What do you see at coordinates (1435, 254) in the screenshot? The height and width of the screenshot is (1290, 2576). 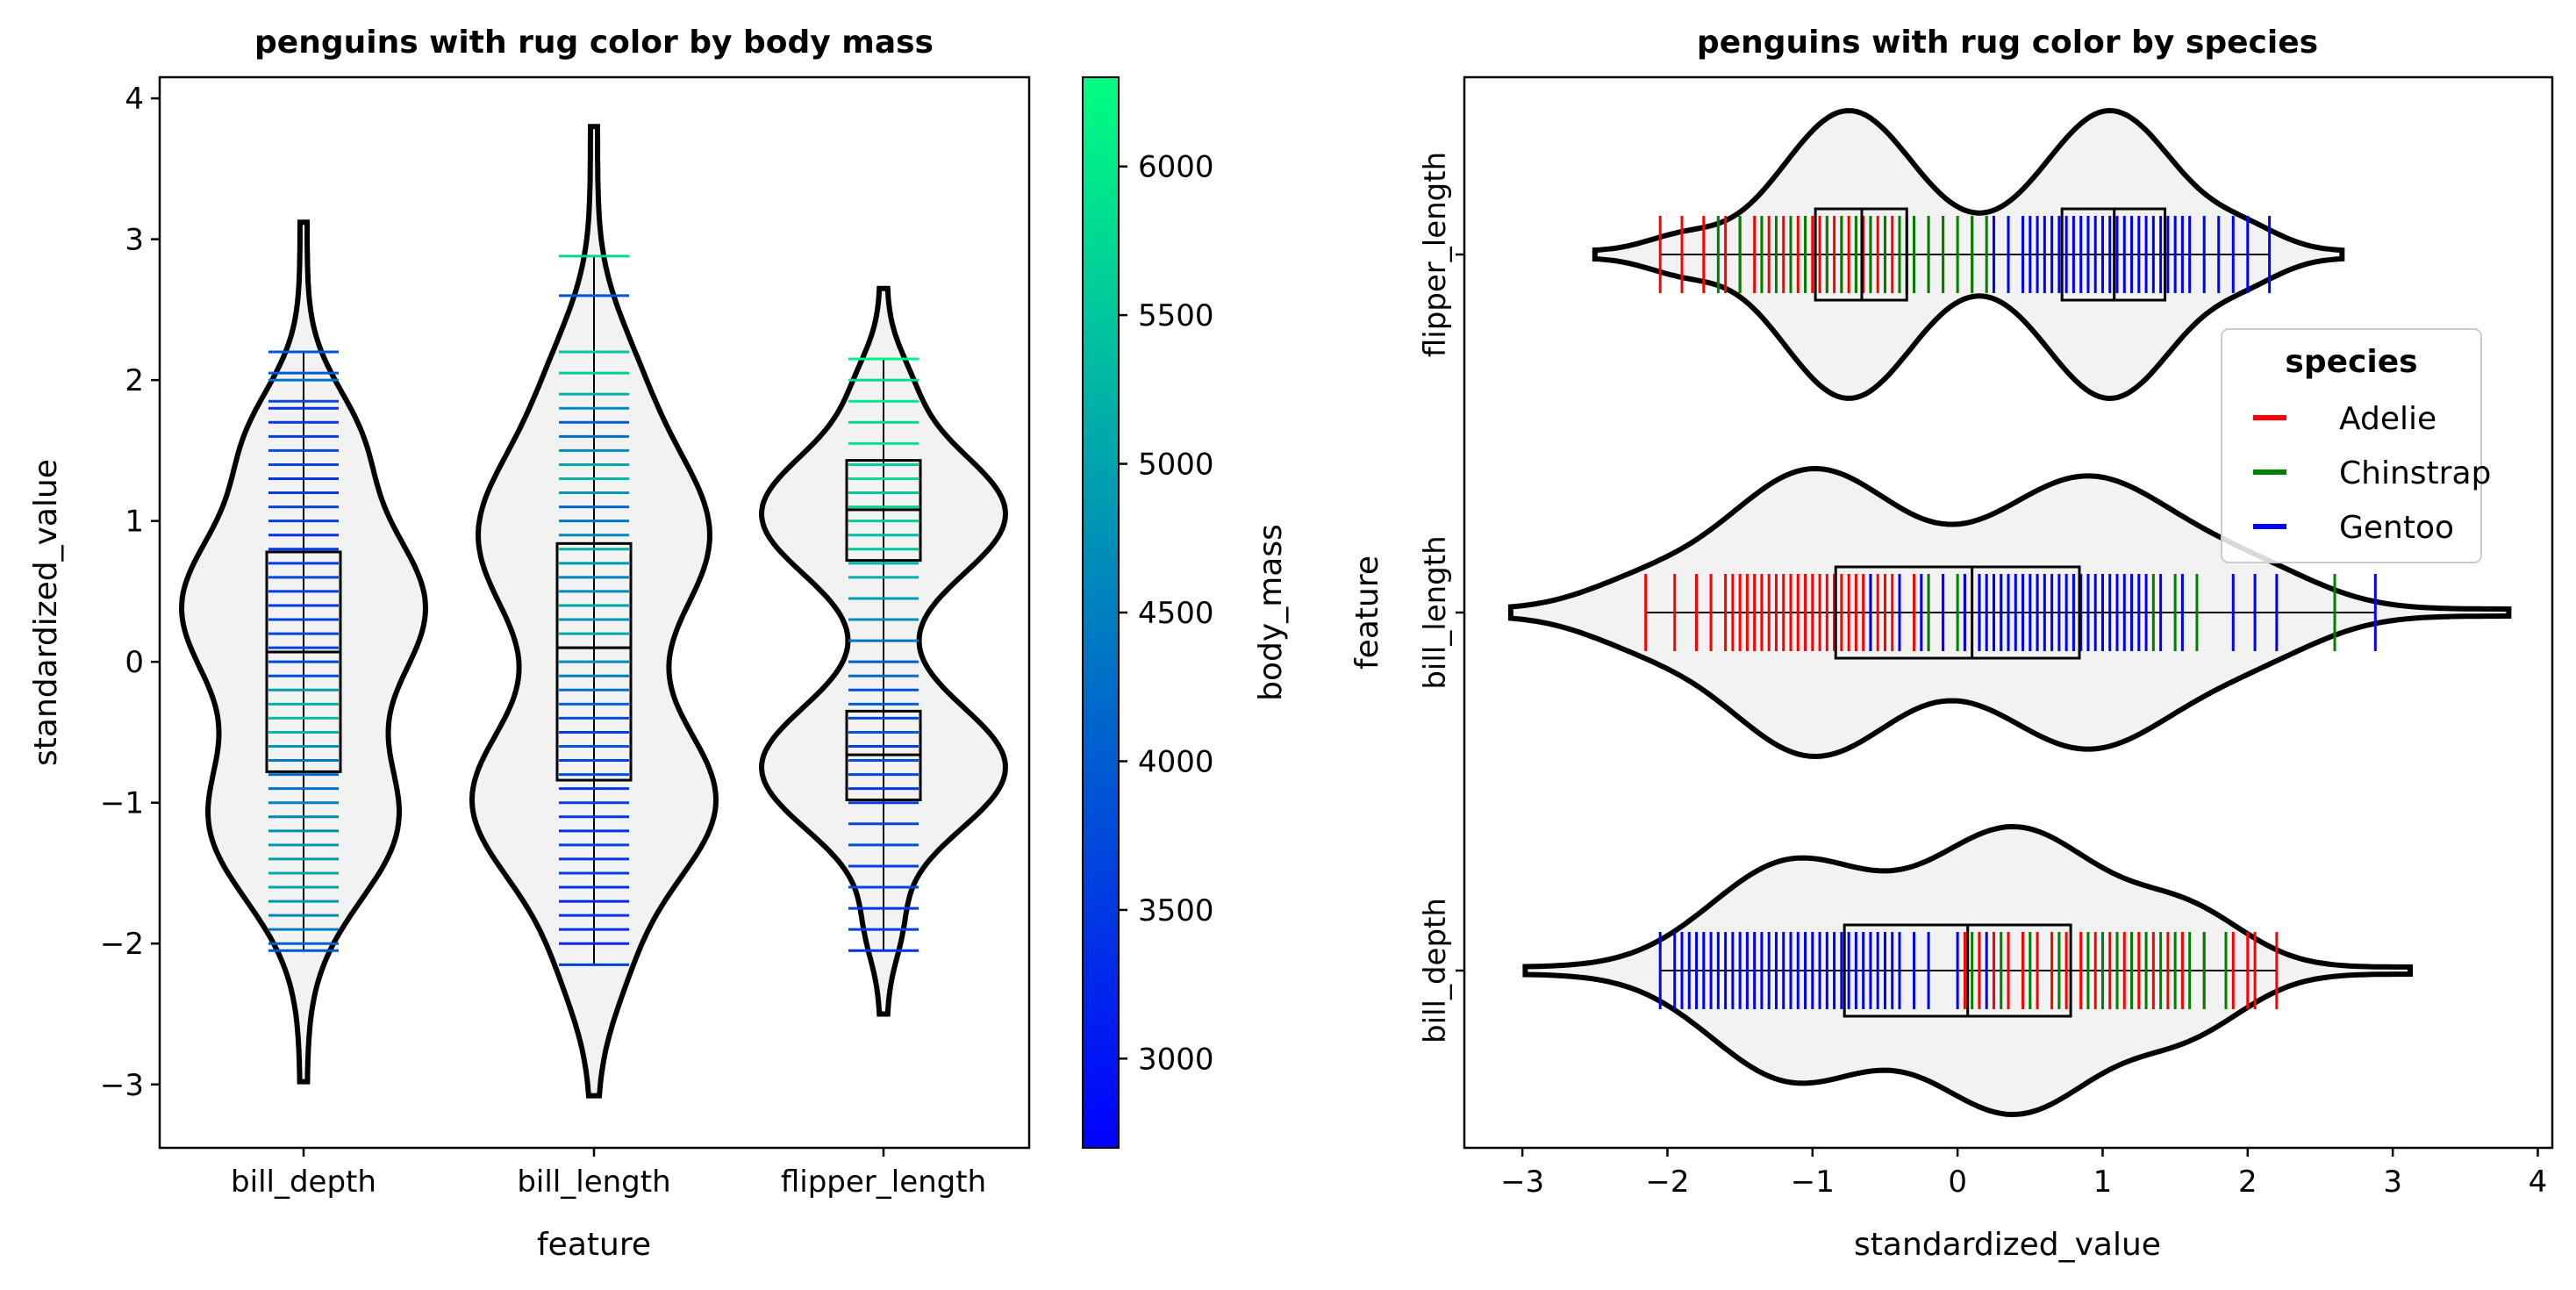 I see `y-tick-label: flipper_length` at bounding box center [1435, 254].